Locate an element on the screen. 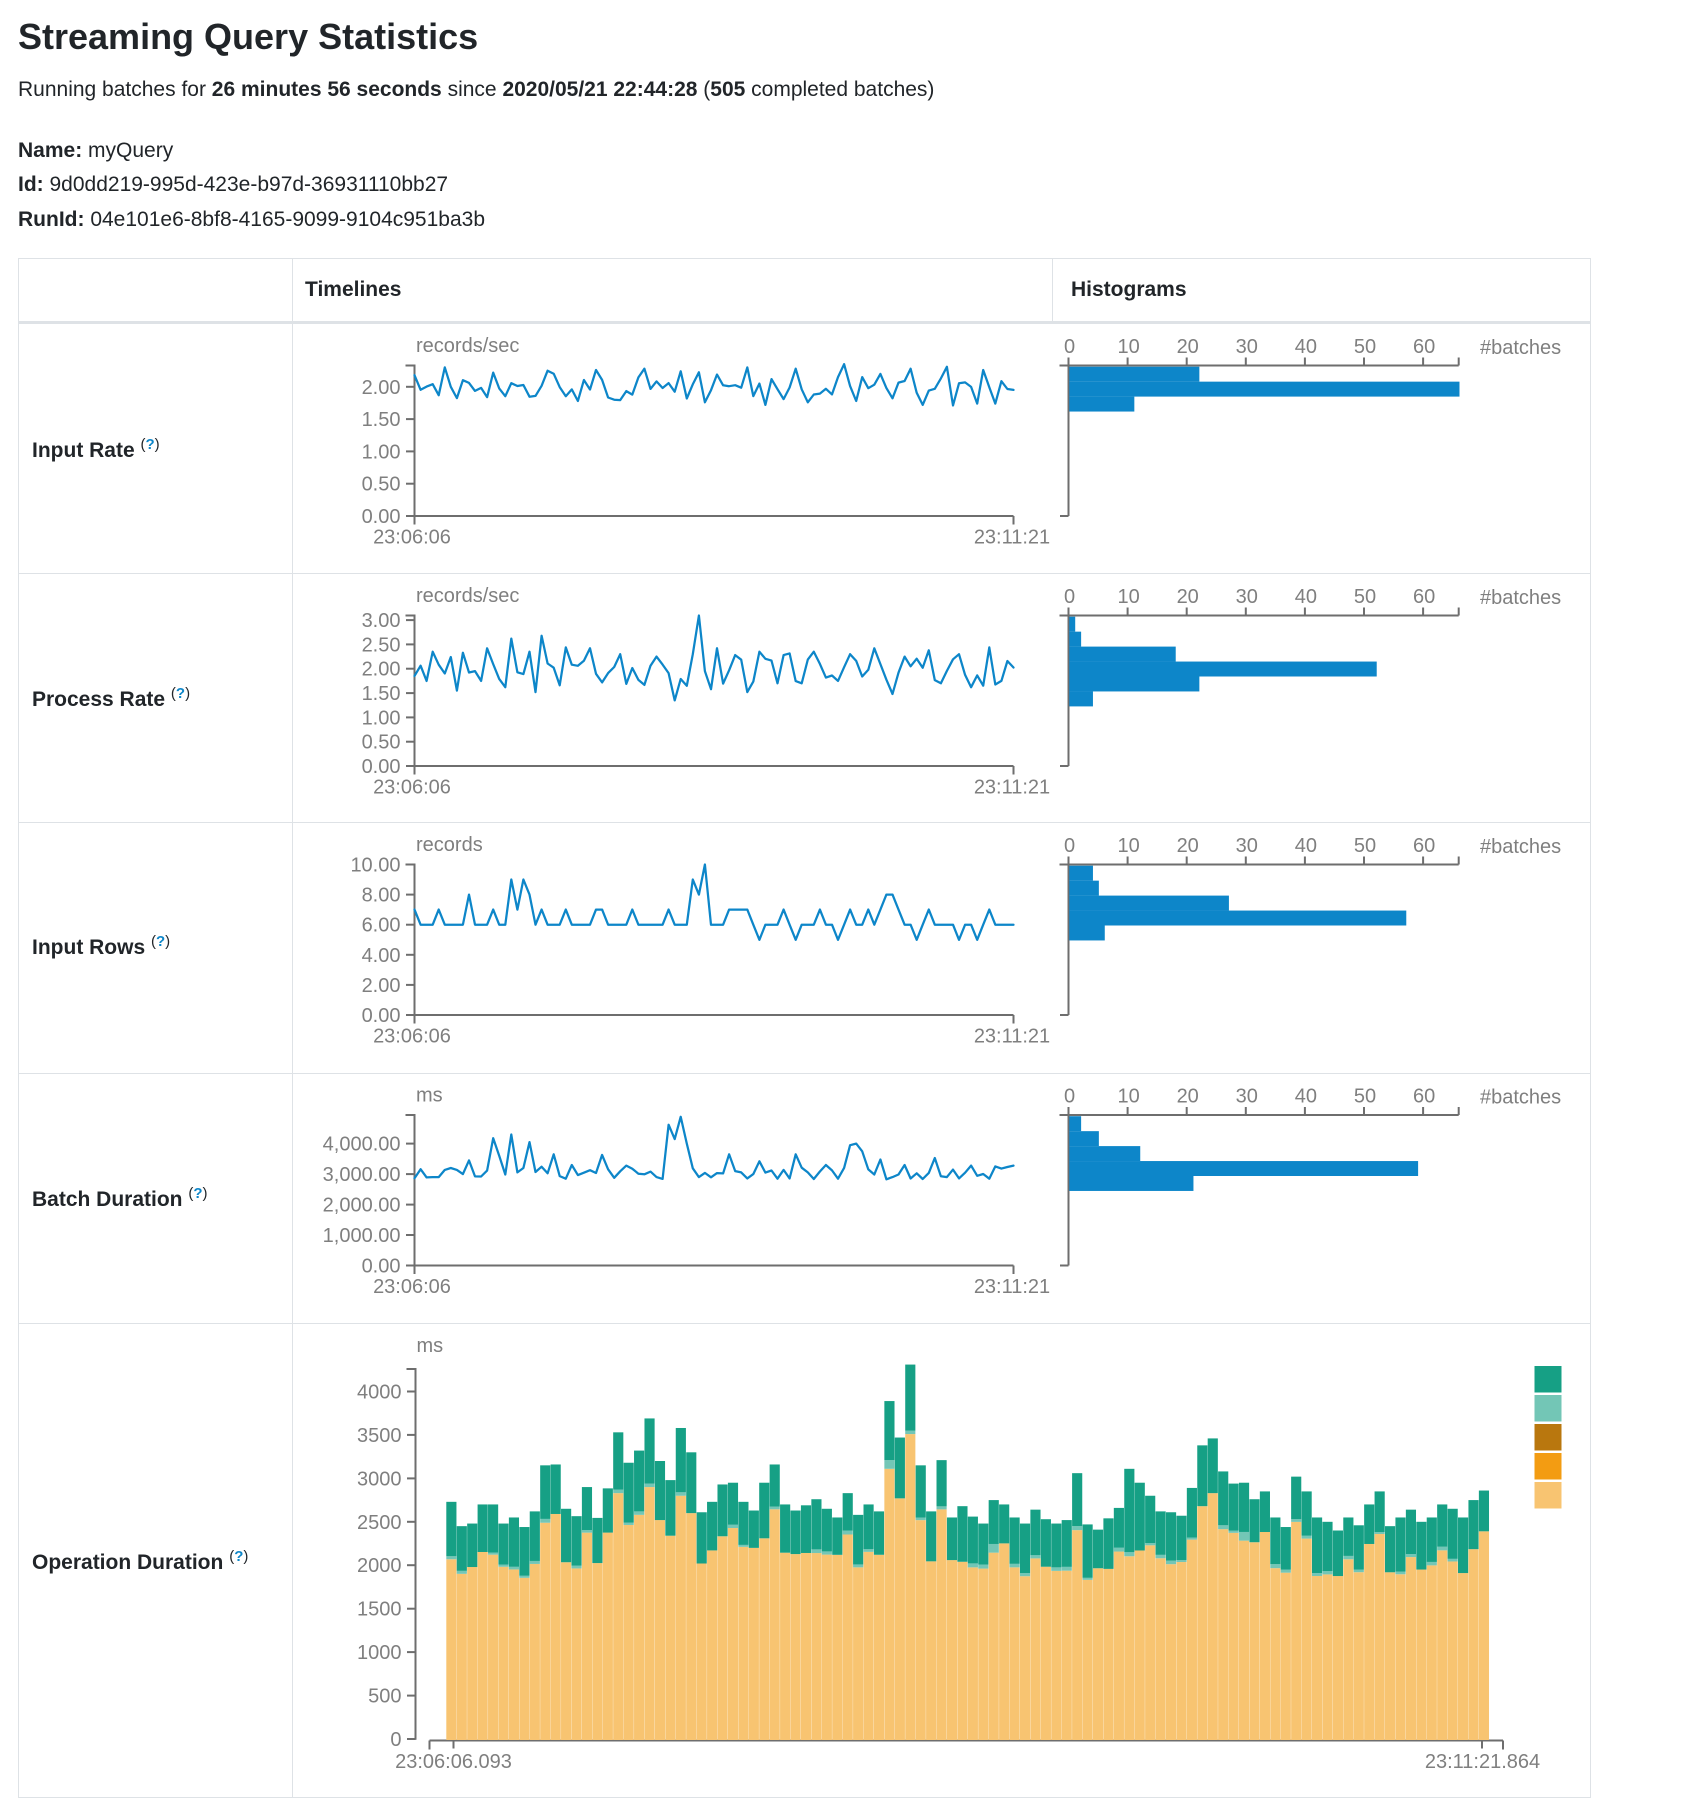  svg-text: 6.00 is located at coordinates (381, 926).